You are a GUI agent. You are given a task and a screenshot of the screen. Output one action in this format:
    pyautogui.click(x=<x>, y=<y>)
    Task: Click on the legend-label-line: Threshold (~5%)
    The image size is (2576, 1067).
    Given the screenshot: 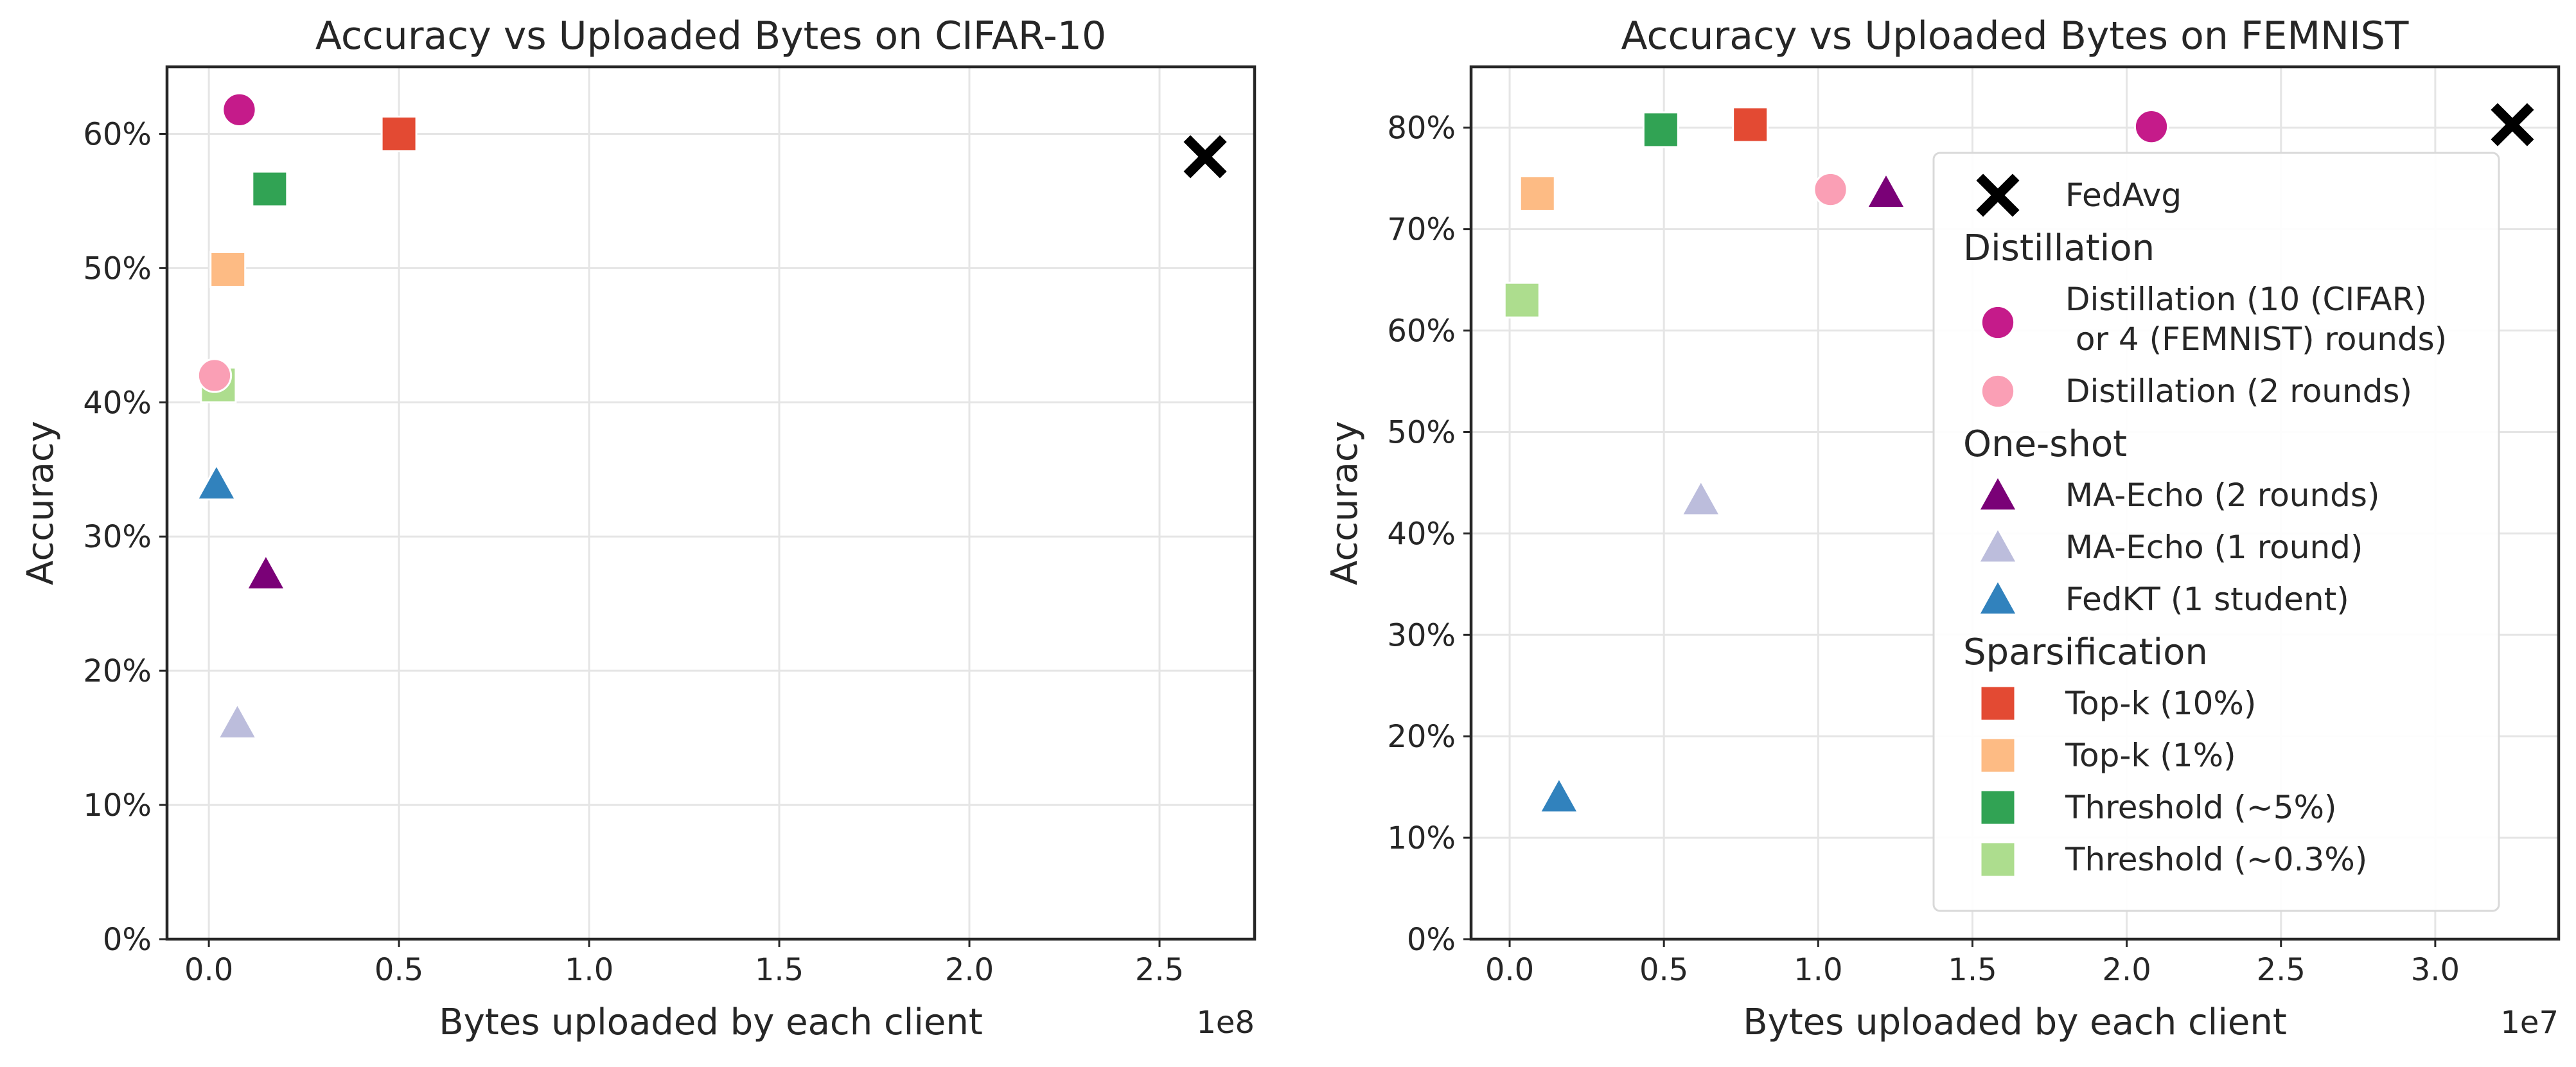 What is the action you would take?
    pyautogui.click(x=2201, y=807)
    